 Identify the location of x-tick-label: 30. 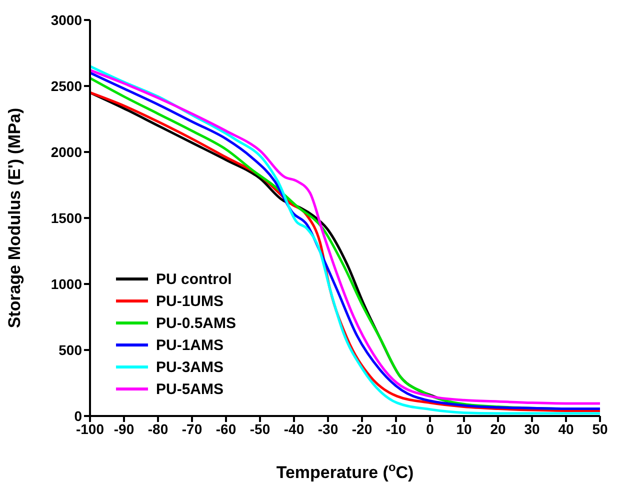
(532, 428).